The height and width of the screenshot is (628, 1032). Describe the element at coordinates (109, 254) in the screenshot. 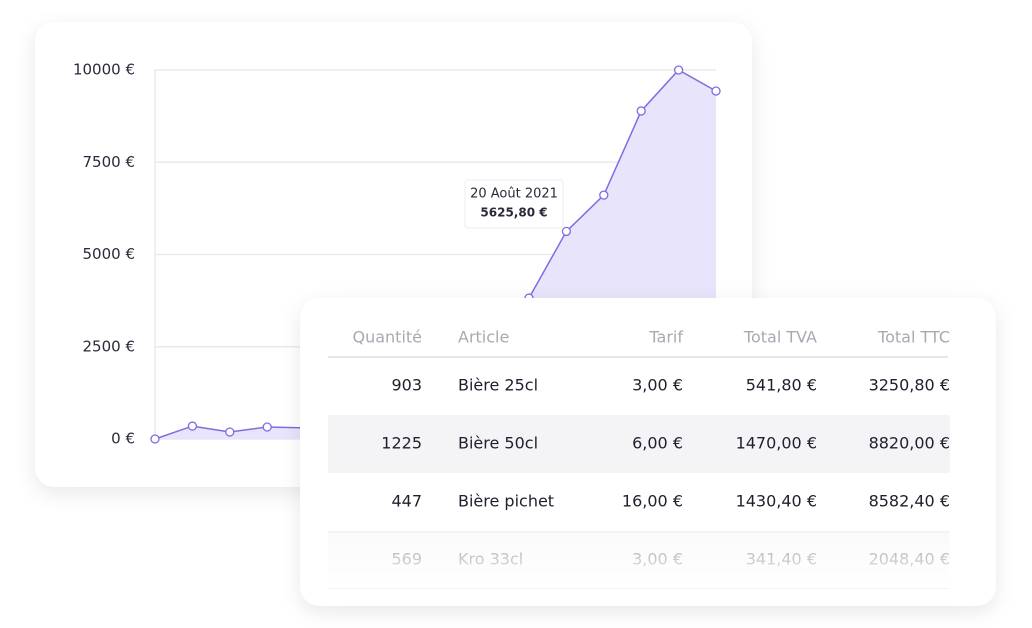

I see `y-tick-label: 5000 €` at that location.